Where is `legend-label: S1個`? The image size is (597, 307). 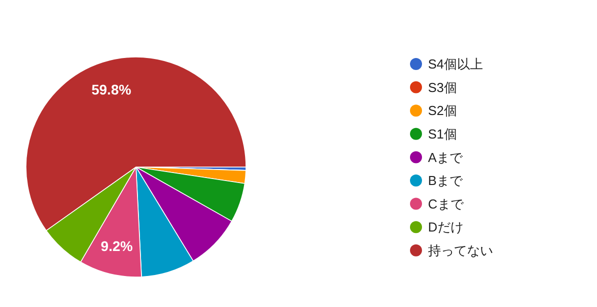 legend-label: S1個 is located at coordinates (442, 134).